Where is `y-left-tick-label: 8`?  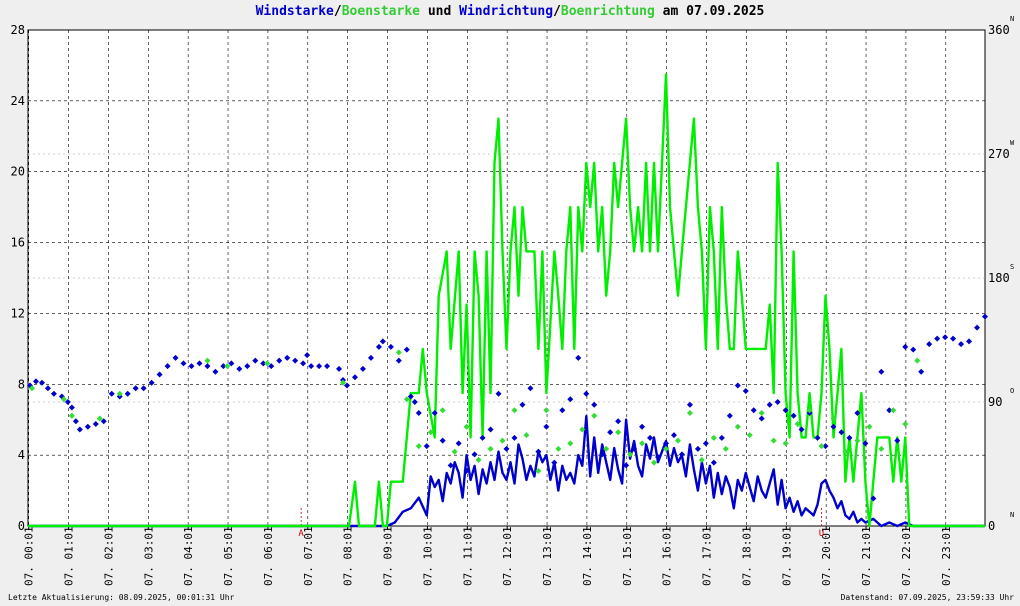 y-left-tick-label: 8 is located at coordinates (21, 384).